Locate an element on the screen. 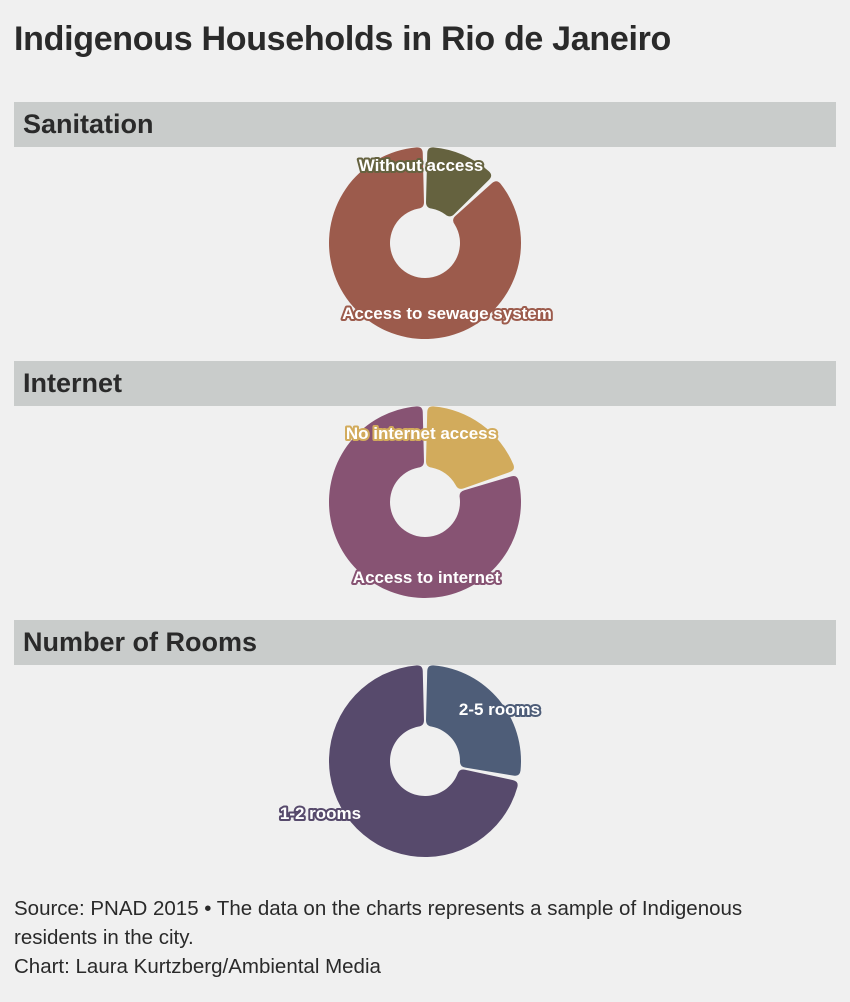 Image resolution: width=850 pixels, height=1002 pixels. slice-label-1-2-rooms: 1-2 rooms is located at coordinates (320, 813).